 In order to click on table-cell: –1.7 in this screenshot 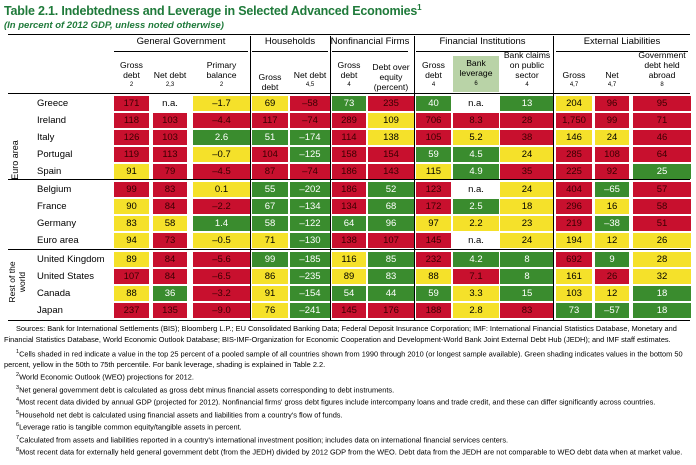, I will do `click(221, 103)`.